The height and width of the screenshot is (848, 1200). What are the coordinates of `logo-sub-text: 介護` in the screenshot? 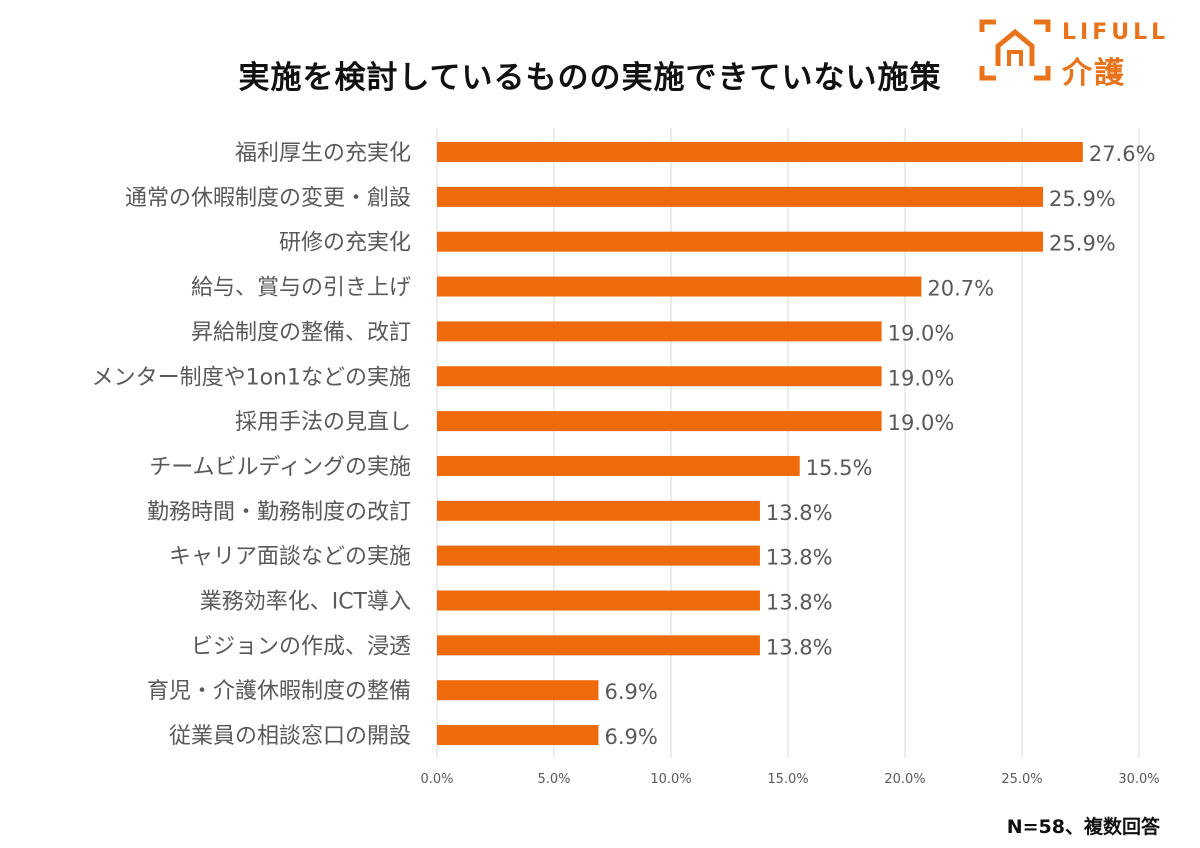 It's located at (1094, 73).